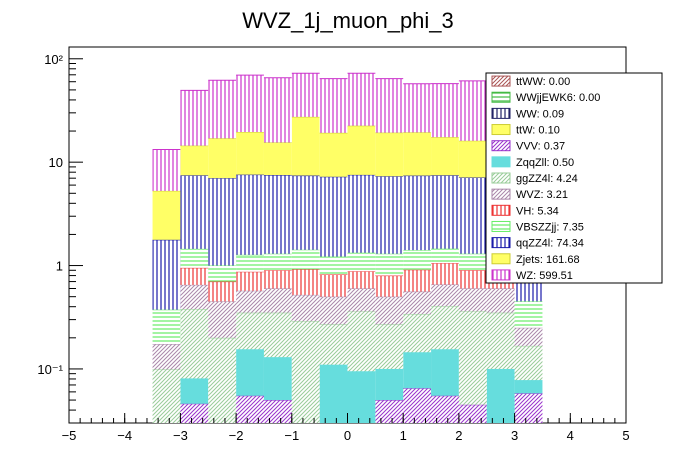 The image size is (696, 472). Describe the element at coordinates (514, 435) in the screenshot. I see `x-tick-label: 3` at that location.